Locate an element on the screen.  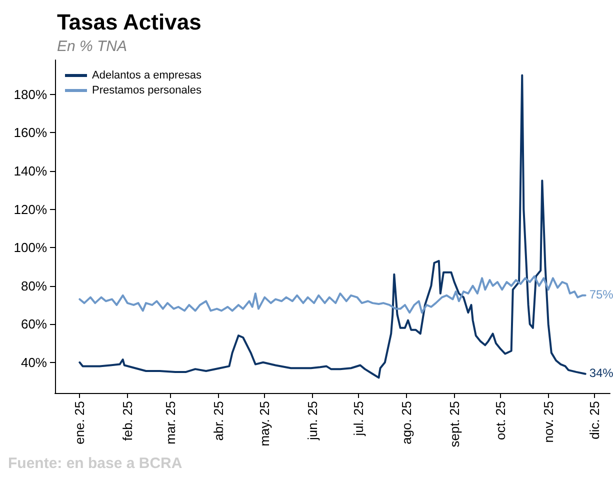
x-tick-label: abr. 25 is located at coordinates (218, 421).